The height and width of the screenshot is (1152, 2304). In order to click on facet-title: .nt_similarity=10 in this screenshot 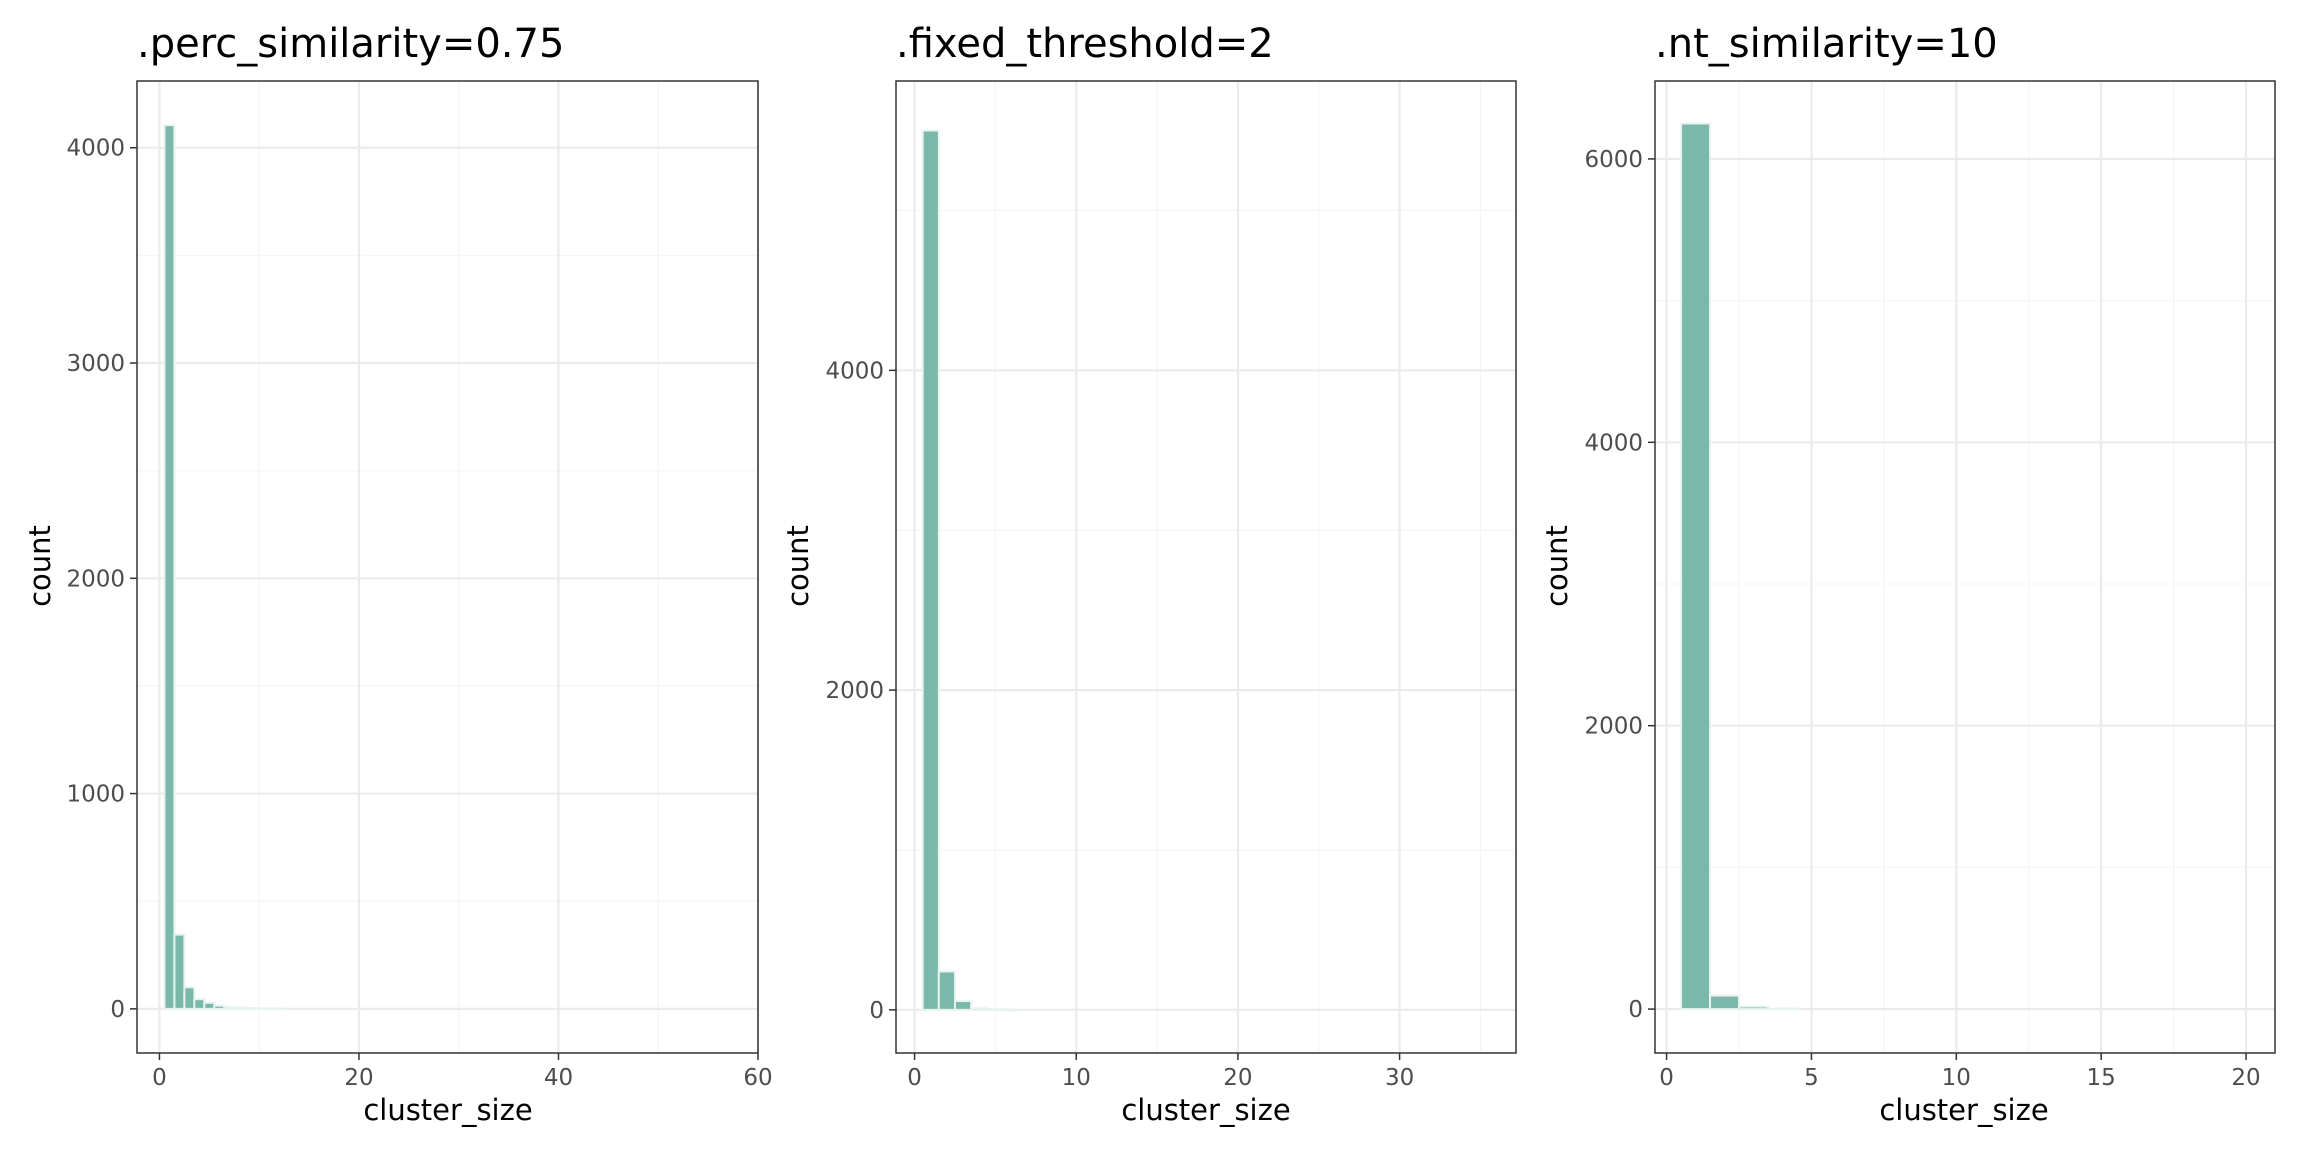, I will do `click(1826, 44)`.